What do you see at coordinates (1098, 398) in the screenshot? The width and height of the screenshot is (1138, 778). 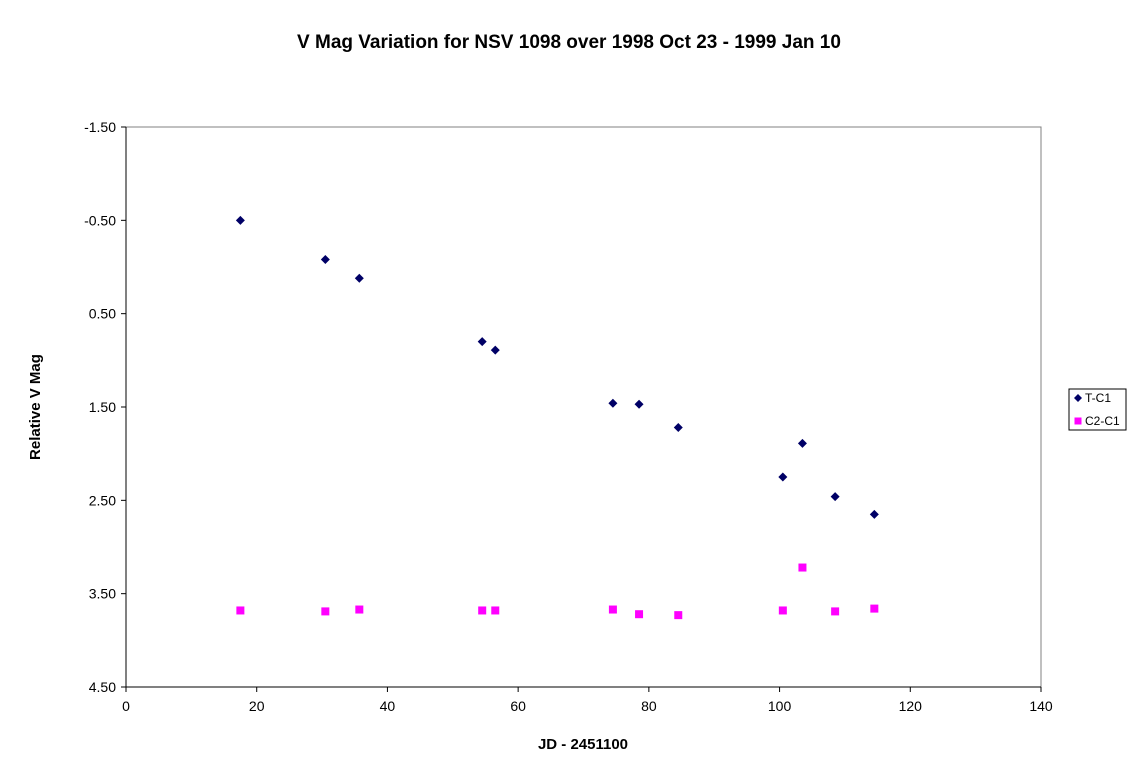 I see `legend-label: T-C1` at bounding box center [1098, 398].